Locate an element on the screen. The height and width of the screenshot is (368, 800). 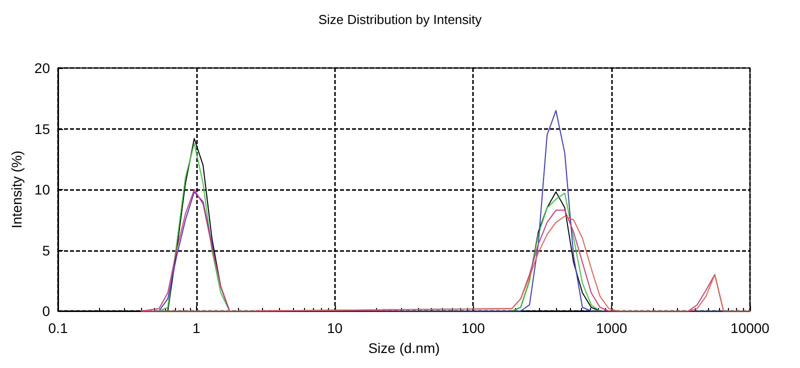
x-tick-label: 0.1 is located at coordinates (58, 328).